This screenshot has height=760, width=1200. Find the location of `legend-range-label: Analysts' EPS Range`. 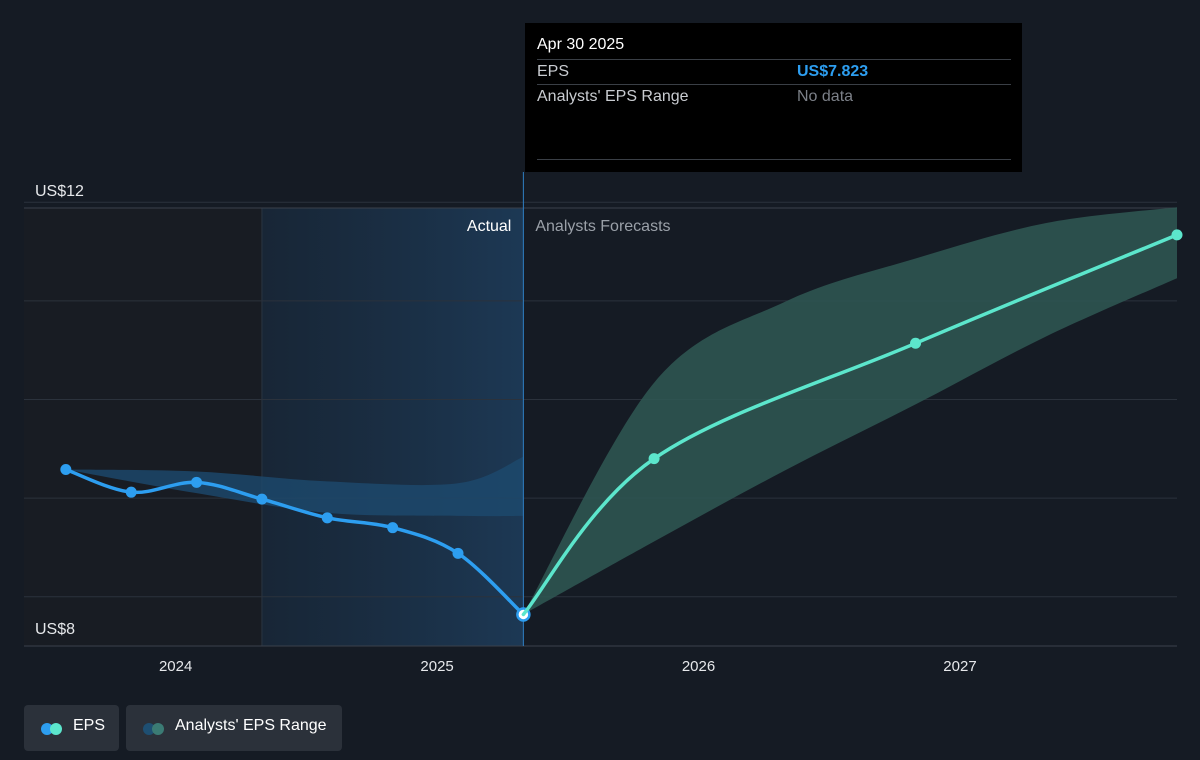

legend-range-label: Analysts' EPS Range is located at coordinates (251, 725).